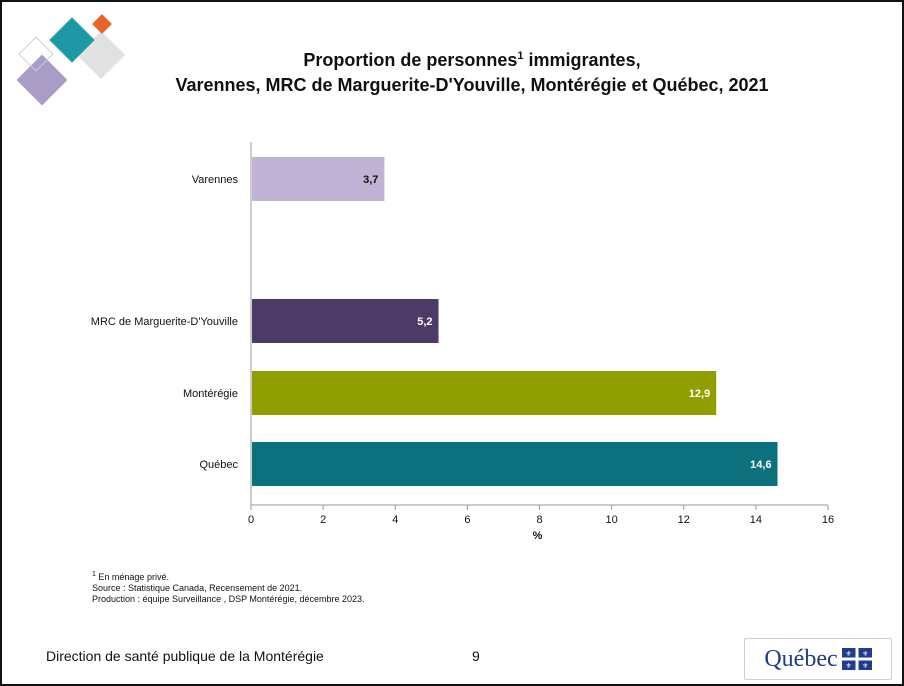 This screenshot has height=686, width=904. Describe the element at coordinates (370, 180) in the screenshot. I see `data-label: 3,7` at that location.